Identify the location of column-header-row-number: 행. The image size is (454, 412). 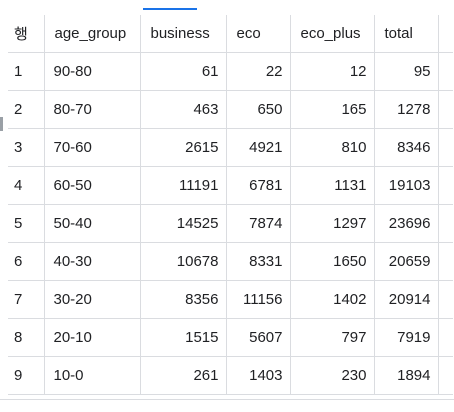
(26, 34).